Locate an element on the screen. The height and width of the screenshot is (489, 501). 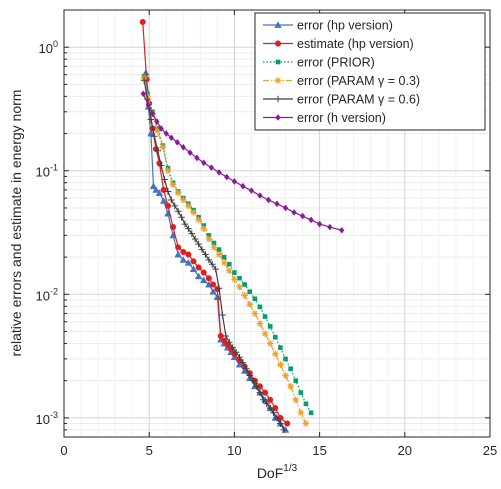
x-axis-label-main: DoF is located at coordinates (270, 473).